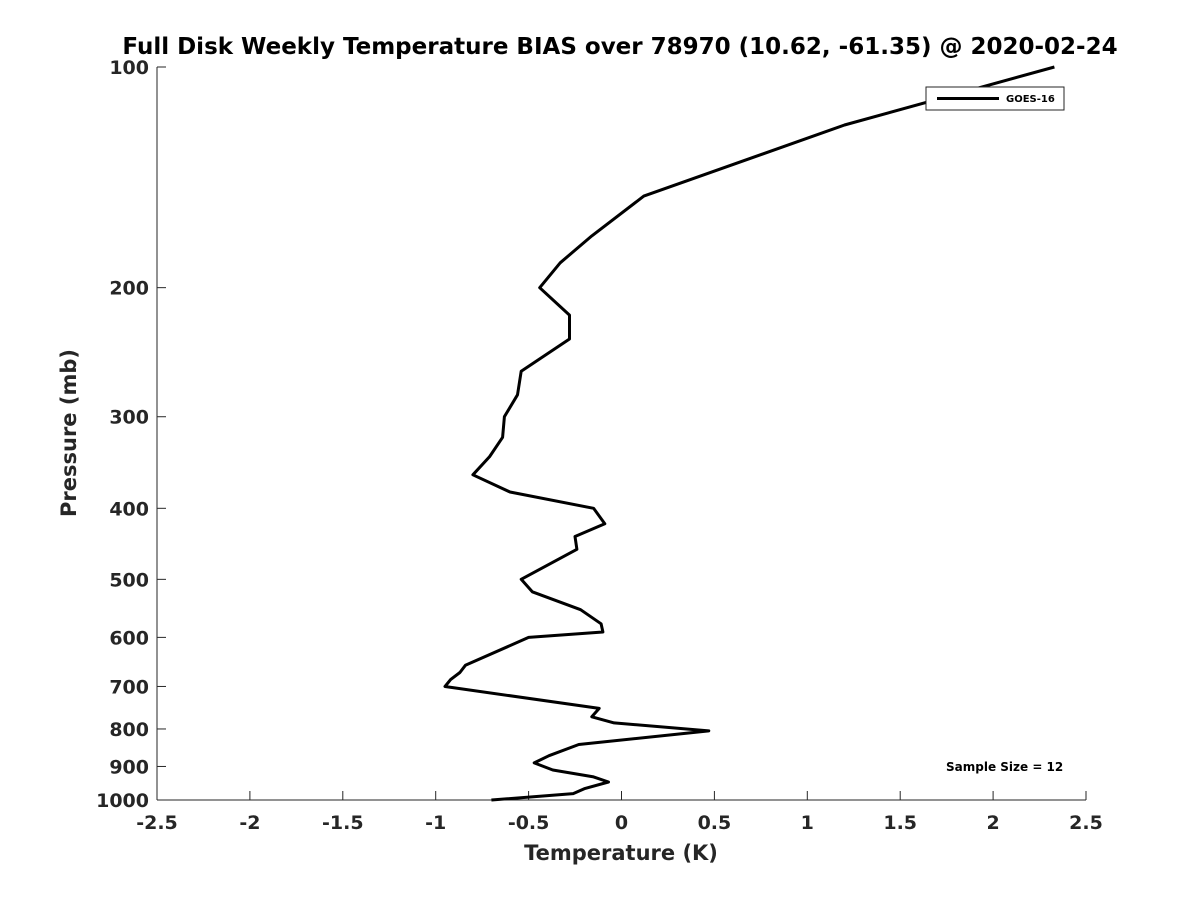  Describe the element at coordinates (122, 801) in the screenshot. I see `y-tick-label: 1000` at that location.